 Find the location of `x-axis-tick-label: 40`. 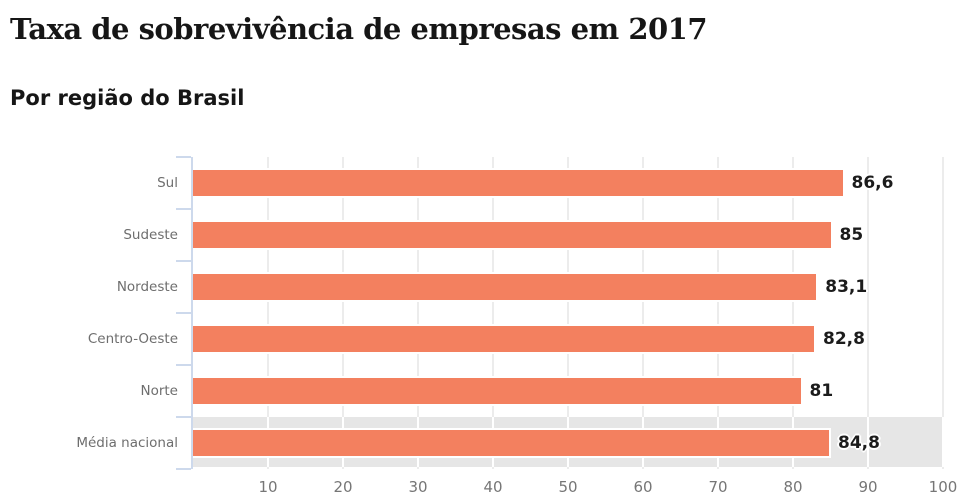

x-axis-tick-label: 40 is located at coordinates (493, 487).